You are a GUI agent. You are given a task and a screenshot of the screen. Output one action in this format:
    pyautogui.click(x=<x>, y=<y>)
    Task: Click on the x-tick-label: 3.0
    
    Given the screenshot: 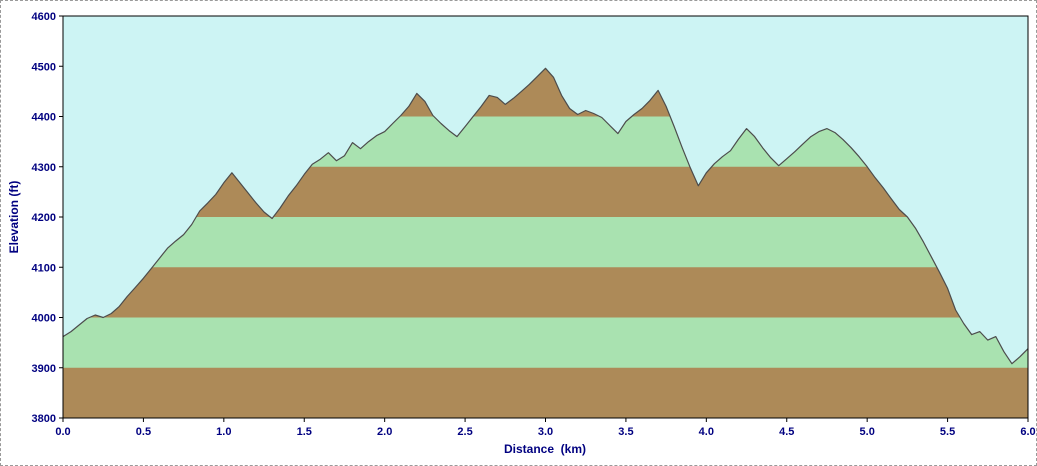 What is the action you would take?
    pyautogui.click(x=545, y=432)
    